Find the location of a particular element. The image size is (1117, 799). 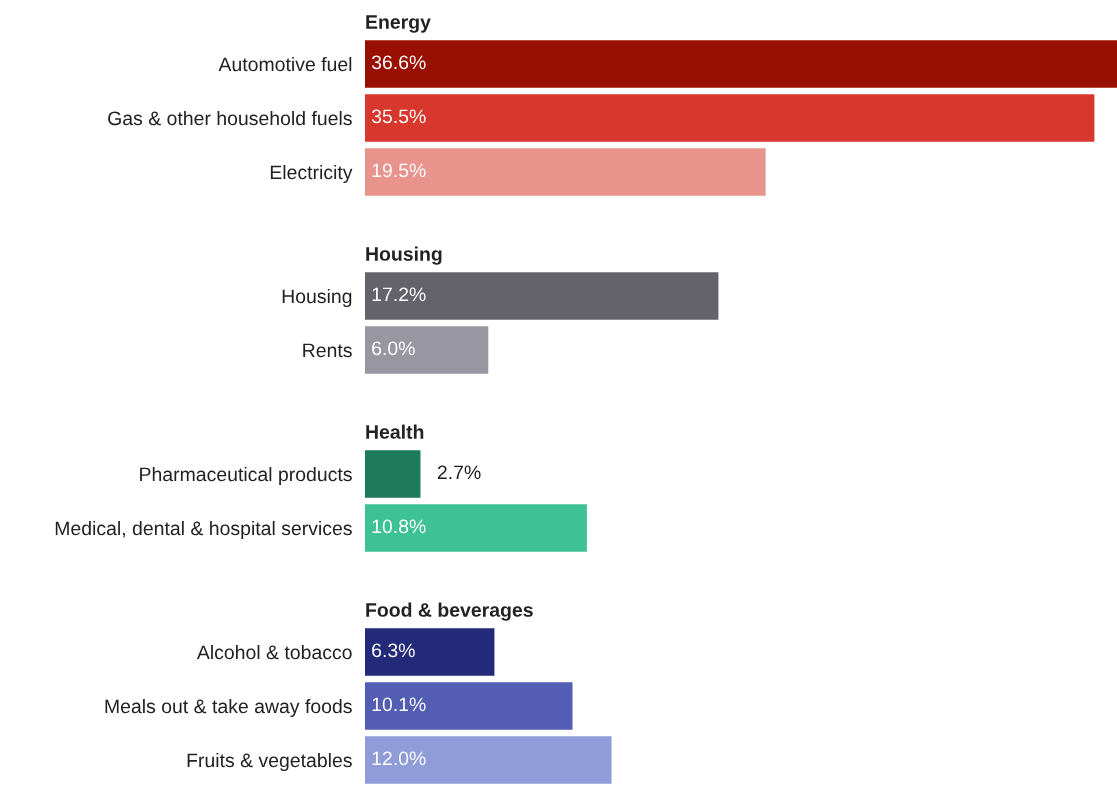

data-label: 19.5% is located at coordinates (399, 170).